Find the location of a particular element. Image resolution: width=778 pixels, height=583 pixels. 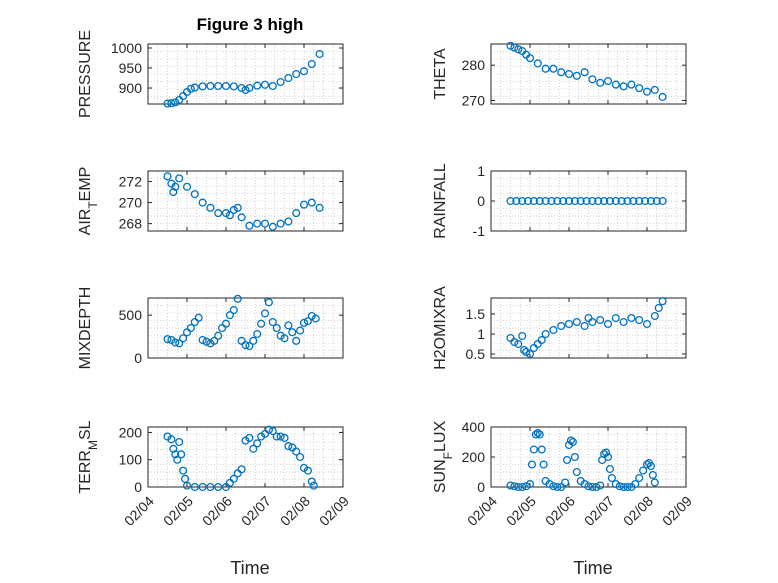

y-tick-label: 400 is located at coordinates (474, 427).